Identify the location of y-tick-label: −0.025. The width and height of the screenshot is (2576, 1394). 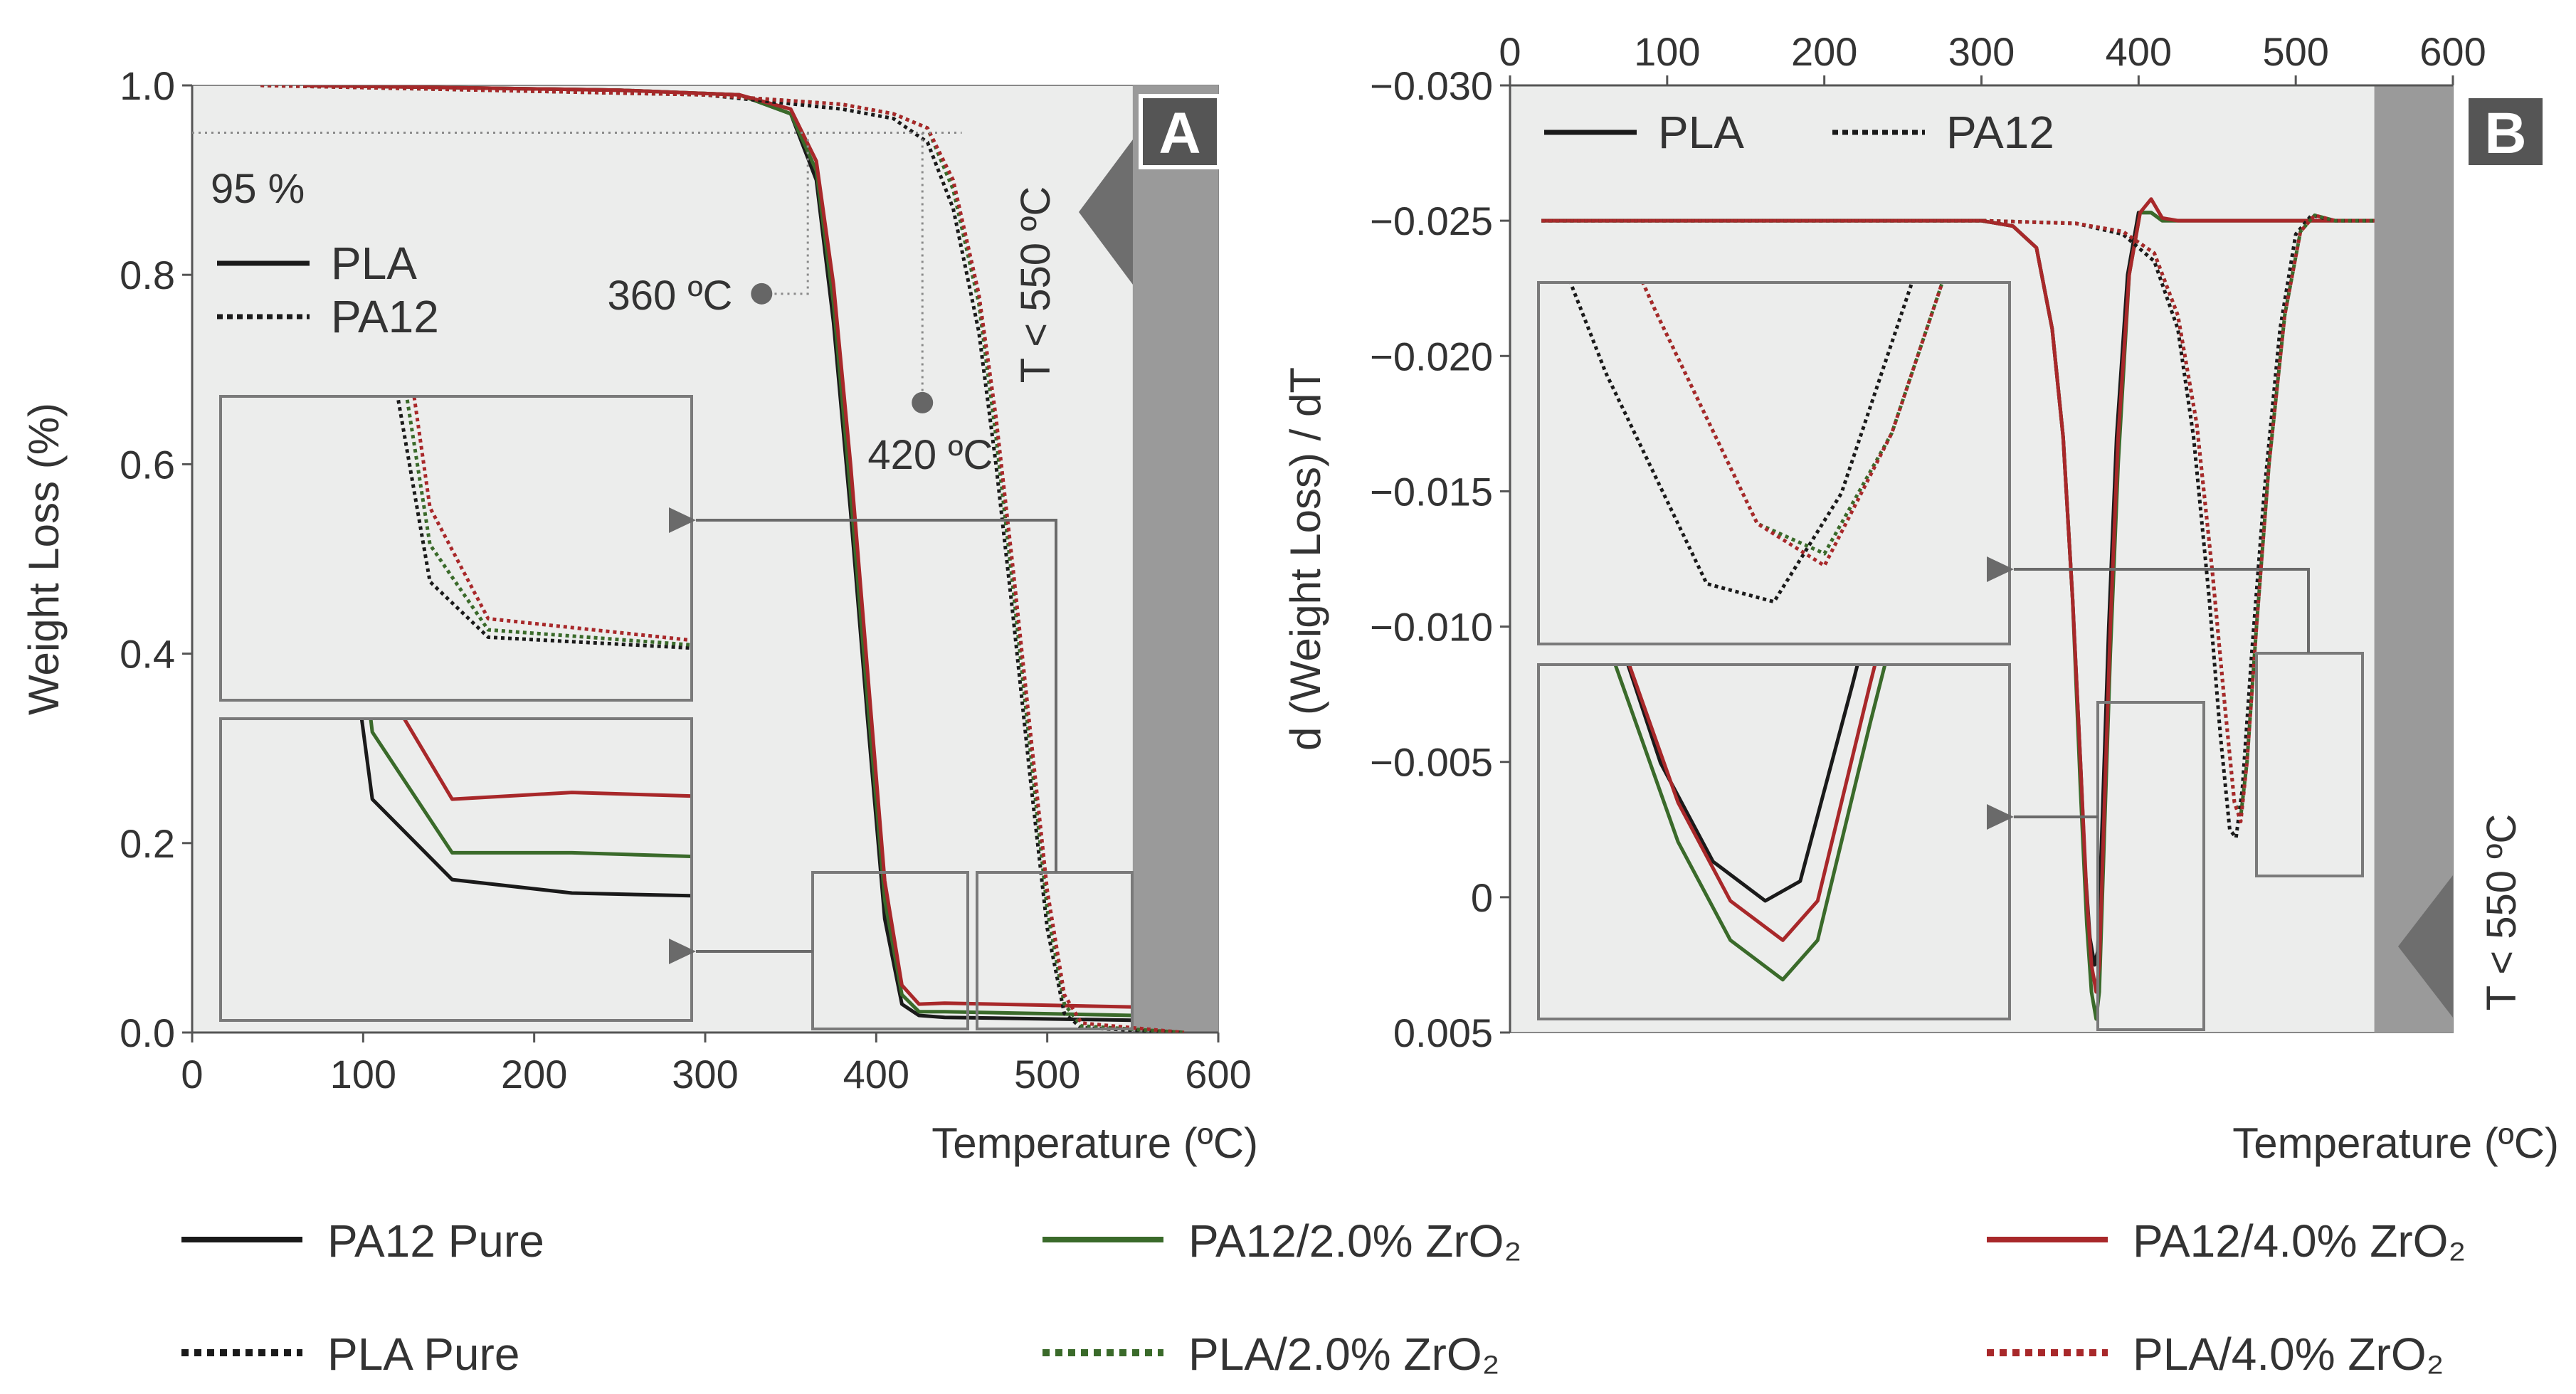
(1431, 221).